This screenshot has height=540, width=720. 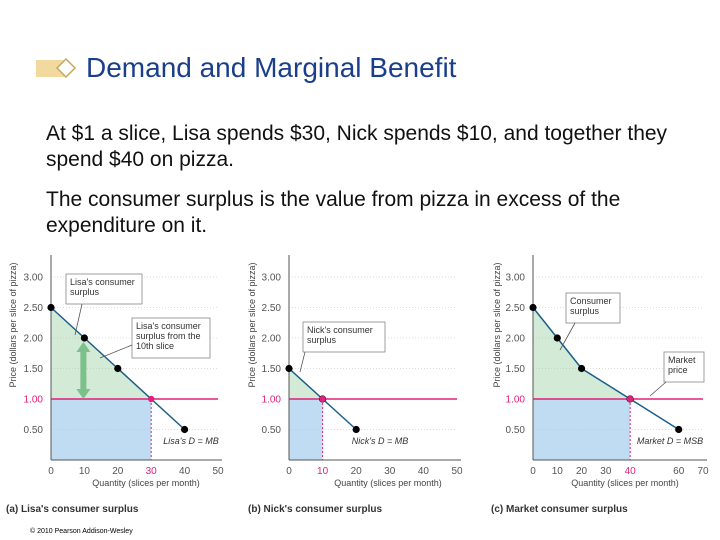 I want to click on y-tick-label-3-1: 1.00, so click(x=516, y=400).